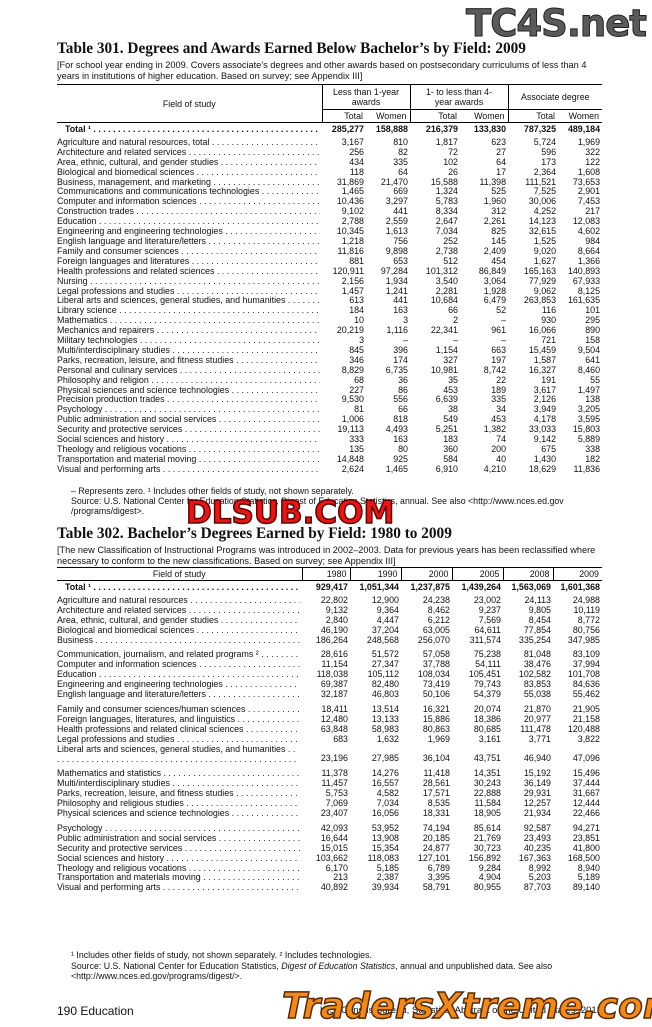  Describe the element at coordinates (385, 773) in the screenshot. I see `cell: 14,276` at that location.